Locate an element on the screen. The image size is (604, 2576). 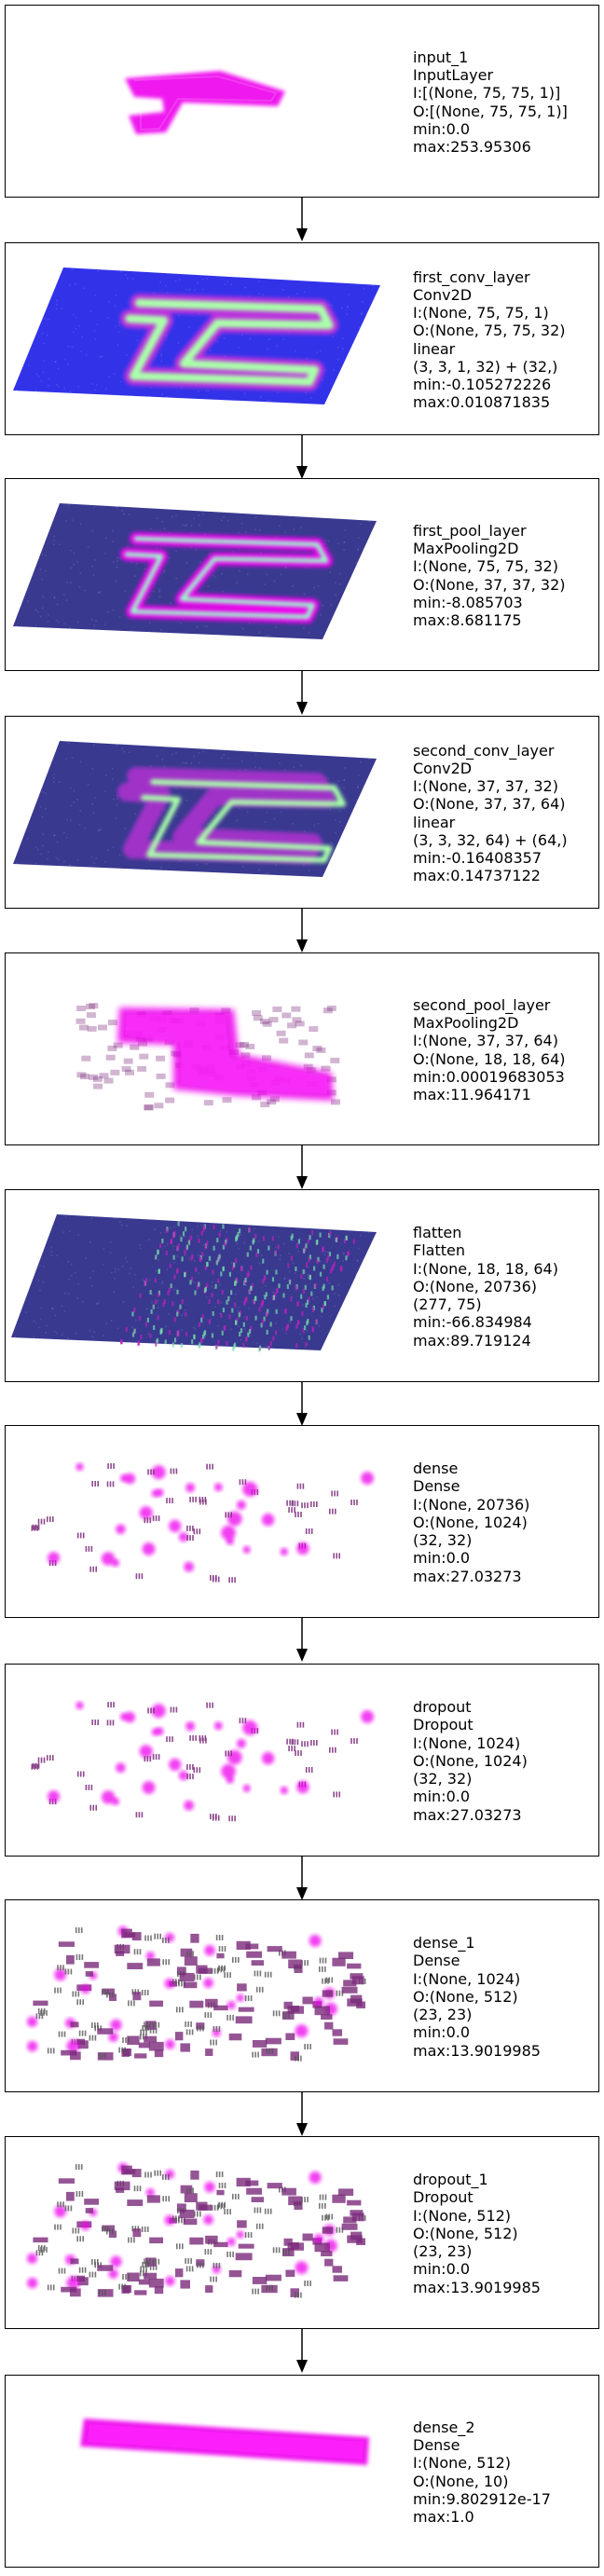
layer-detail-line: O:[(None, 75, 75, 1)] is located at coordinates (490, 111).